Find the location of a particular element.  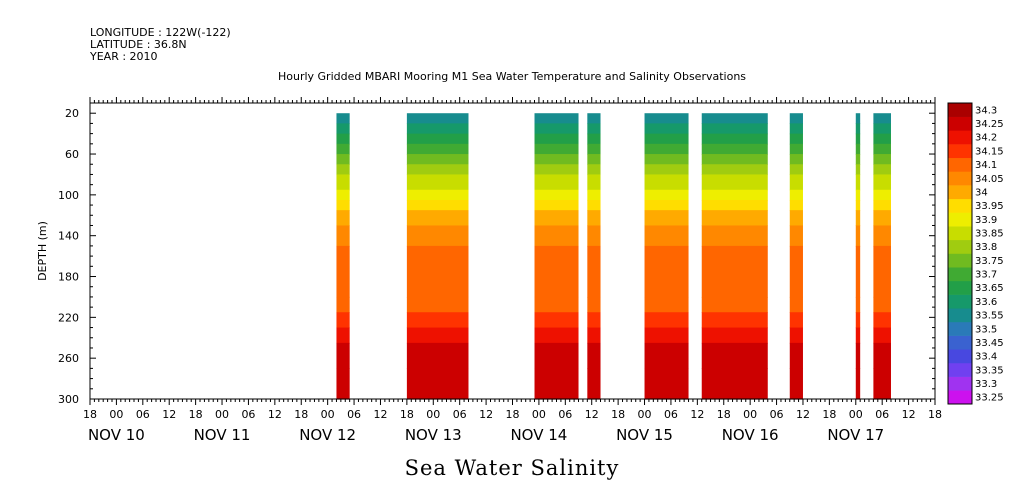

colorbar-label: 34.2 is located at coordinates (986, 138).